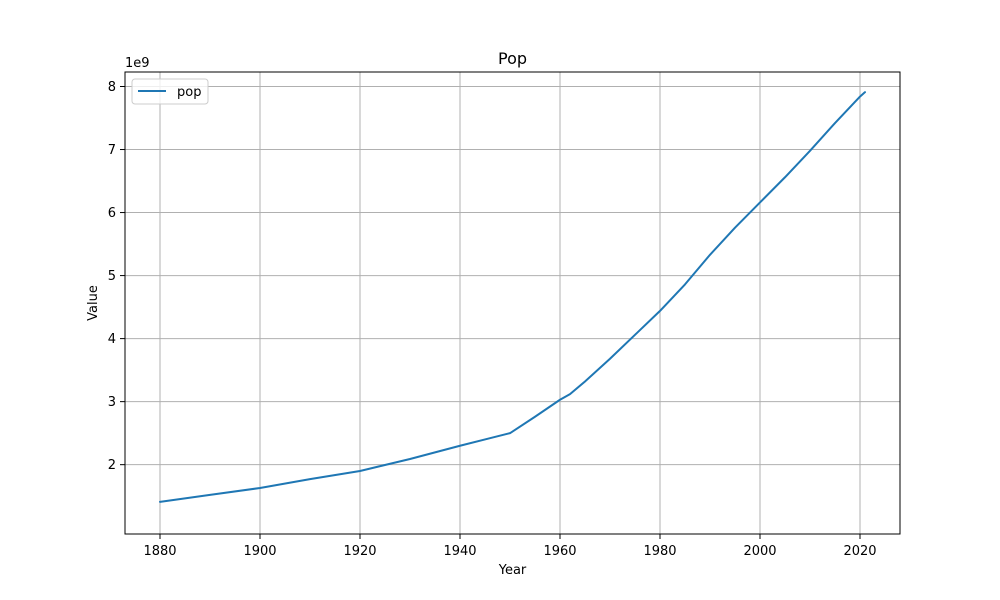 The image size is (1000, 600). What do you see at coordinates (112, 150) in the screenshot?
I see `y-tick-label: 7` at bounding box center [112, 150].